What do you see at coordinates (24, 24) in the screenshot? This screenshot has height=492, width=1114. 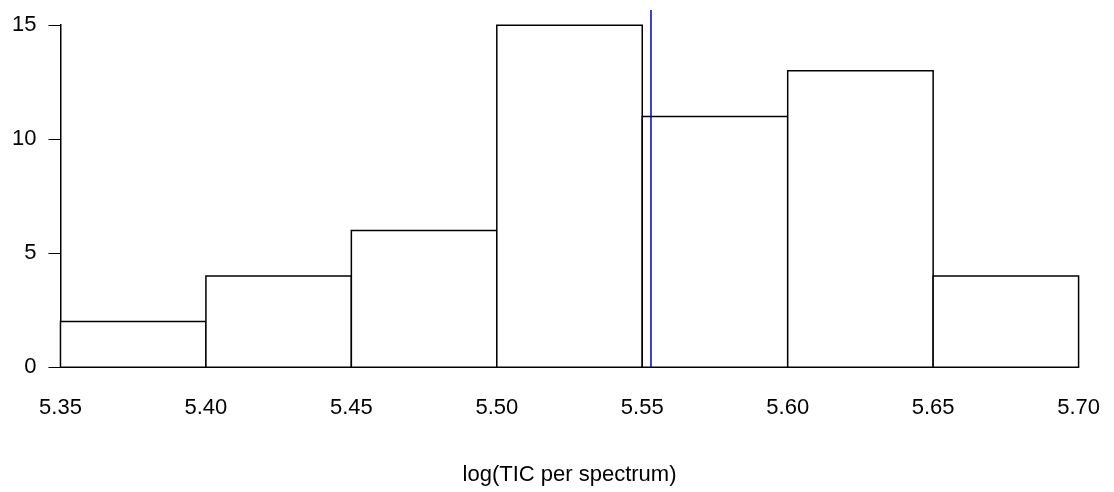 I see `y-tick-label: 15` at bounding box center [24, 24].